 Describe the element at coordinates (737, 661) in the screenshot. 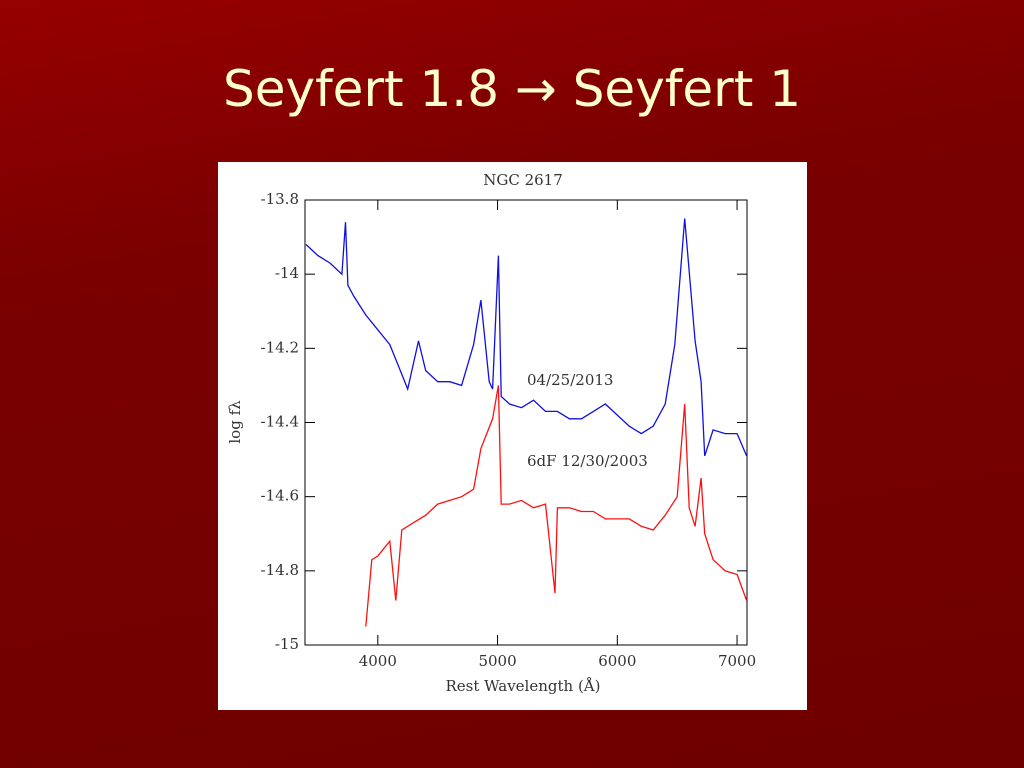

I see `x-tick-label: 7000` at that location.